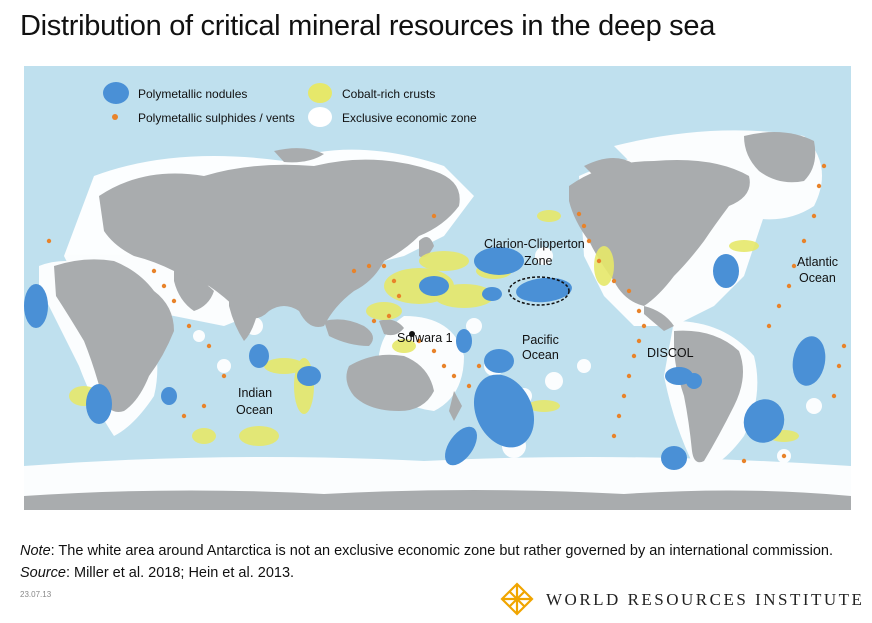  What do you see at coordinates (320, 93) in the screenshot?
I see `legend-crusts-swatch` at bounding box center [320, 93].